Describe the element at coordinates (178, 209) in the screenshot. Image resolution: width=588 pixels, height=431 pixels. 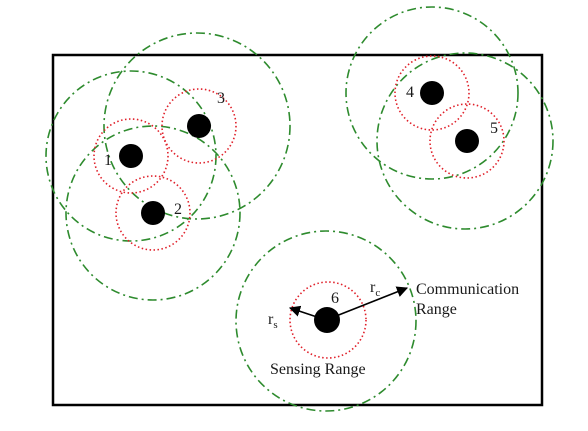
I see `node-label-2: 2` at that location.